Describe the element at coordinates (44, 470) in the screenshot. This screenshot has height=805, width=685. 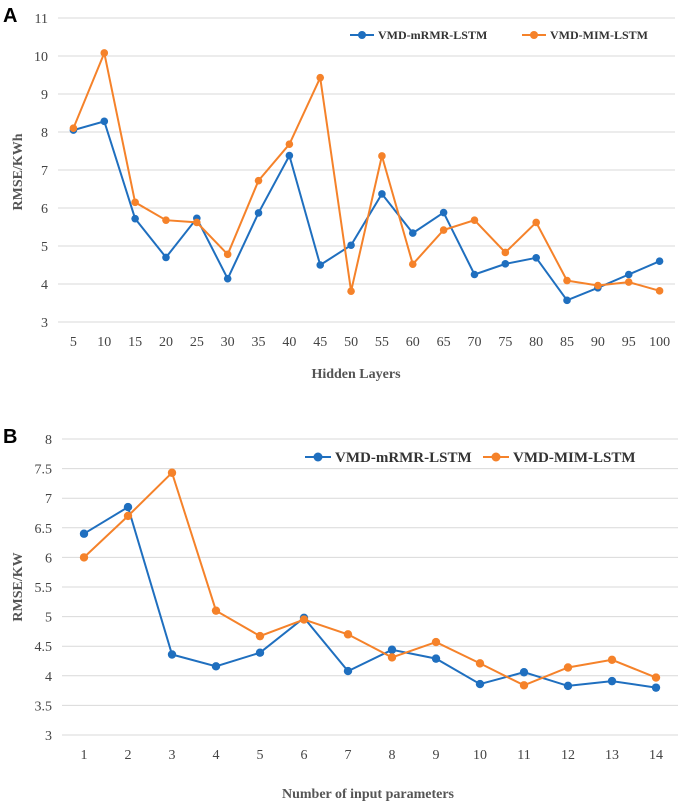
I see `y-tick-label: 7.5` at that location.